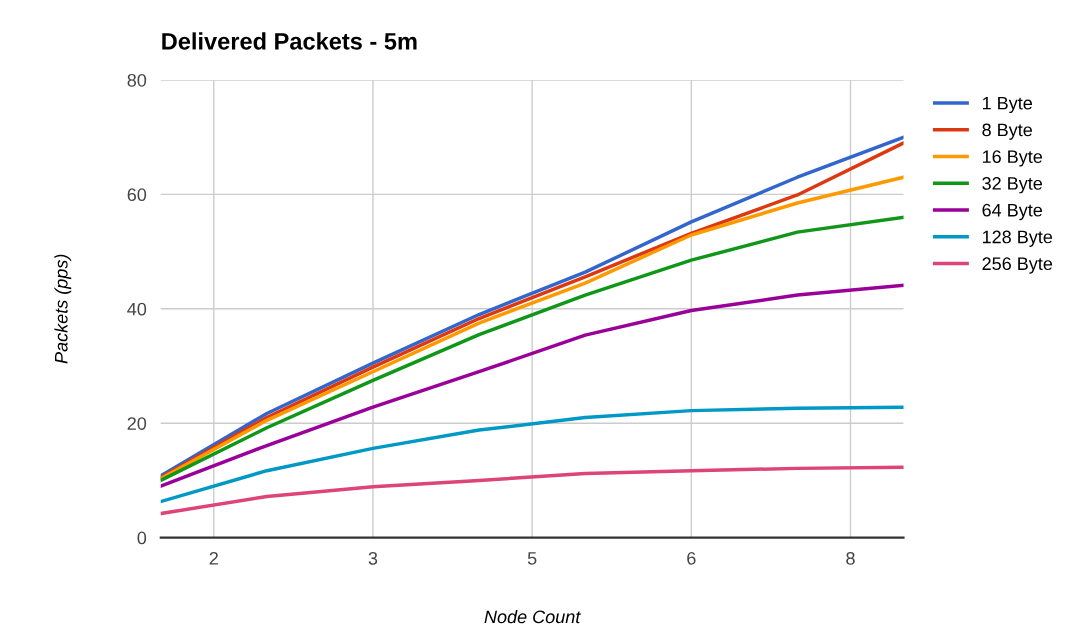  What do you see at coordinates (1017, 238) in the screenshot?
I see `legend-label: 128 Byte` at bounding box center [1017, 238].